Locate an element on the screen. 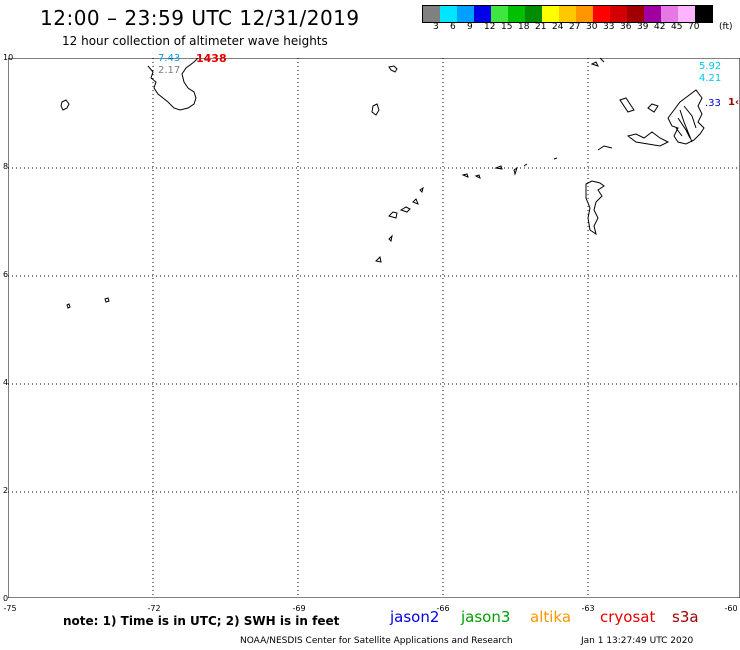  legend-tick-label: 33 is located at coordinates (609, 27).